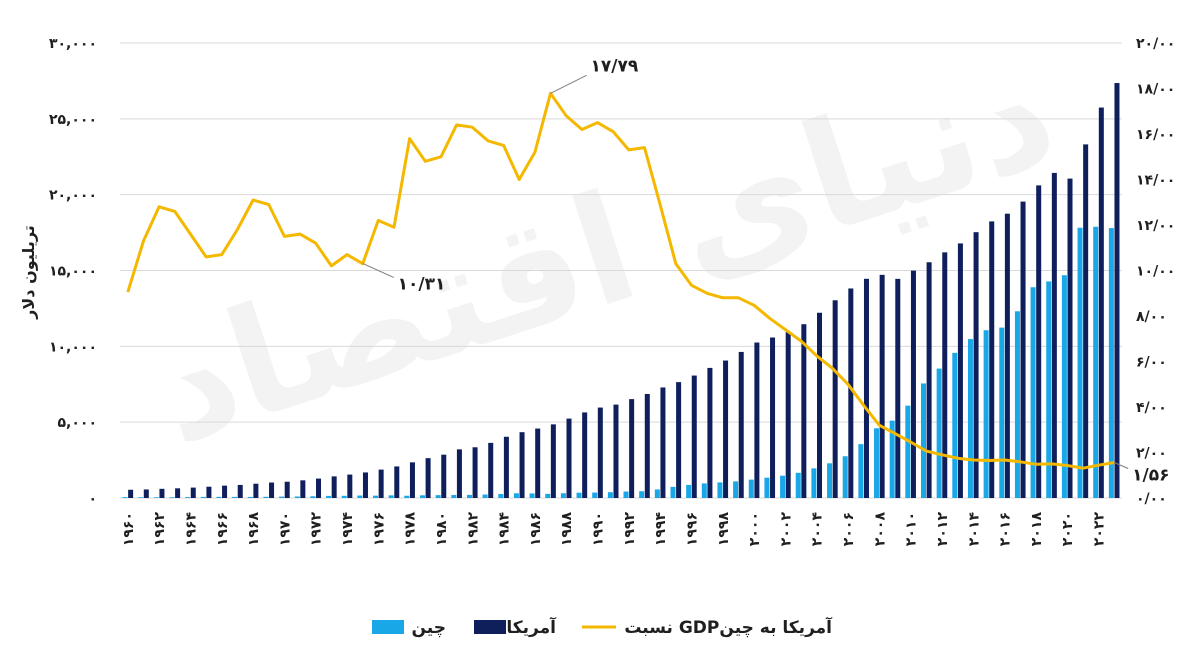  What do you see at coordinates (73, 44) in the screenshot?
I see `left-tick-label: ۳۰,۰۰۰` at bounding box center [73, 44].